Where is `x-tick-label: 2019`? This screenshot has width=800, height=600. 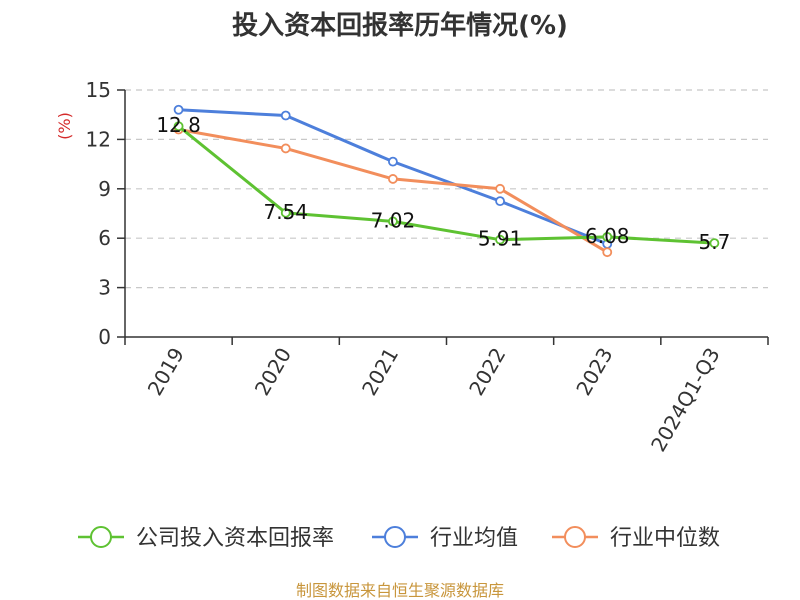
x-tick-label: 2019 is located at coordinates (166, 372).